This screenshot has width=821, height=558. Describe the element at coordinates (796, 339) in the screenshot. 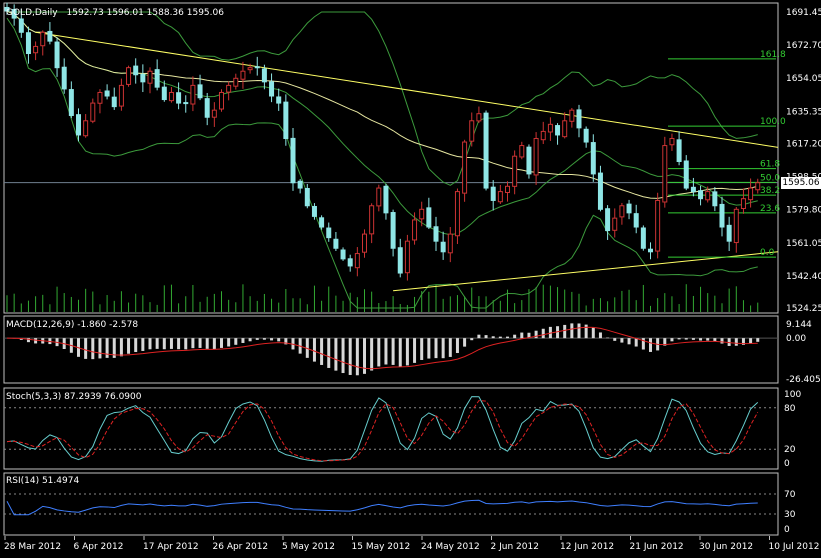

I see `macd-tick-label: 0.00` at that location.